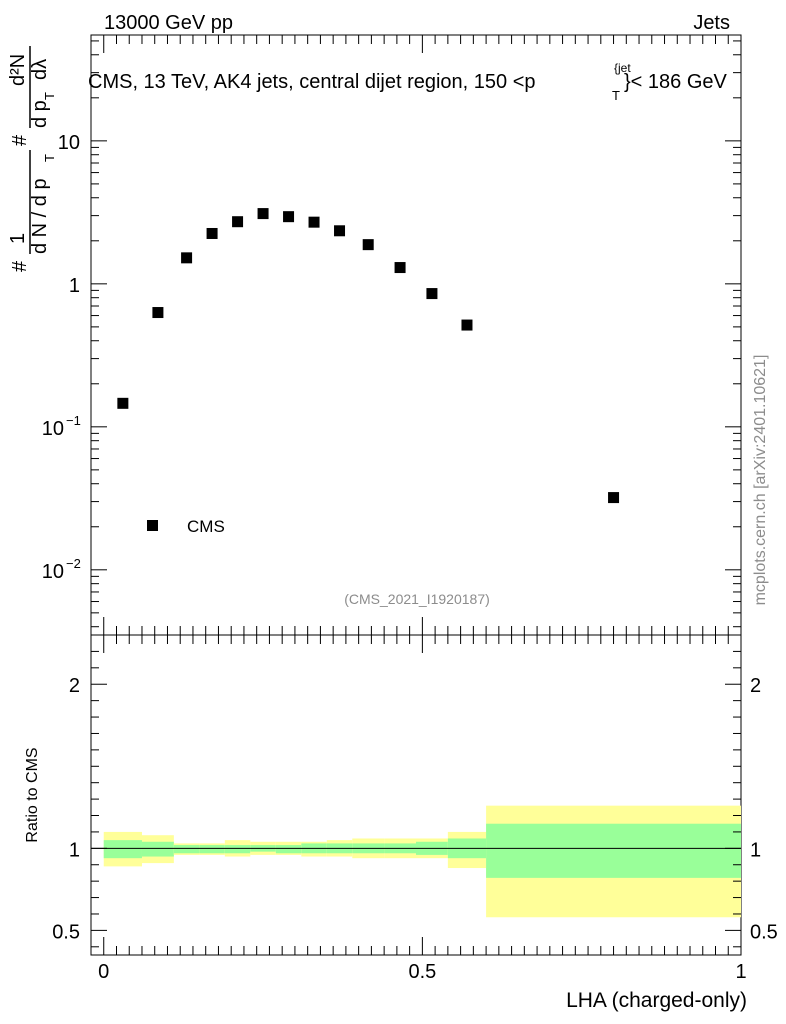 The image size is (786, 1024). What do you see at coordinates (74, 850) in the screenshot?
I see `ratio-y-tick-label-left: 1` at bounding box center [74, 850].